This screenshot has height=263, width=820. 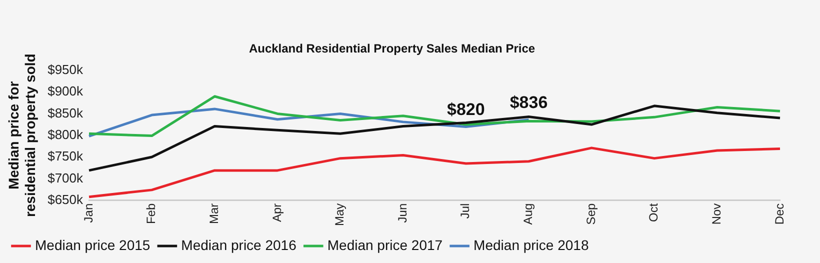 I want to click on x-tick-label: Jun, so click(x=402, y=213).